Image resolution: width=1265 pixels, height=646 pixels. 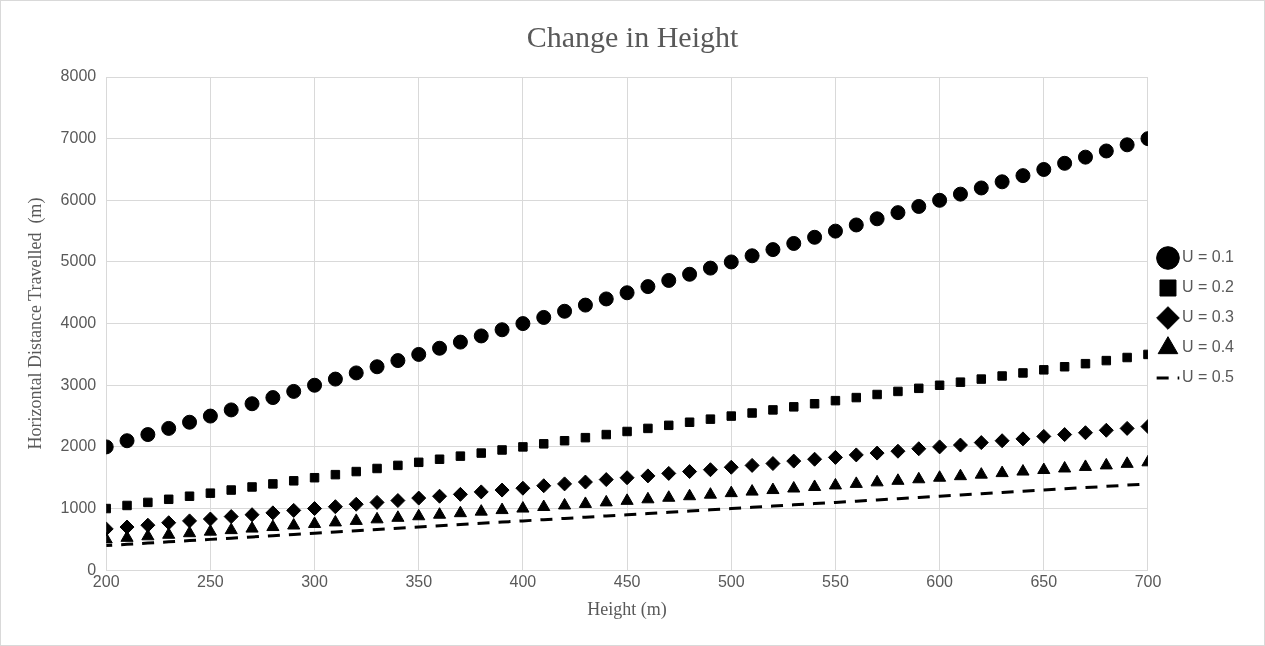 What do you see at coordinates (78, 199) in the screenshot?
I see `y-tick-label: 6000` at bounding box center [78, 199].